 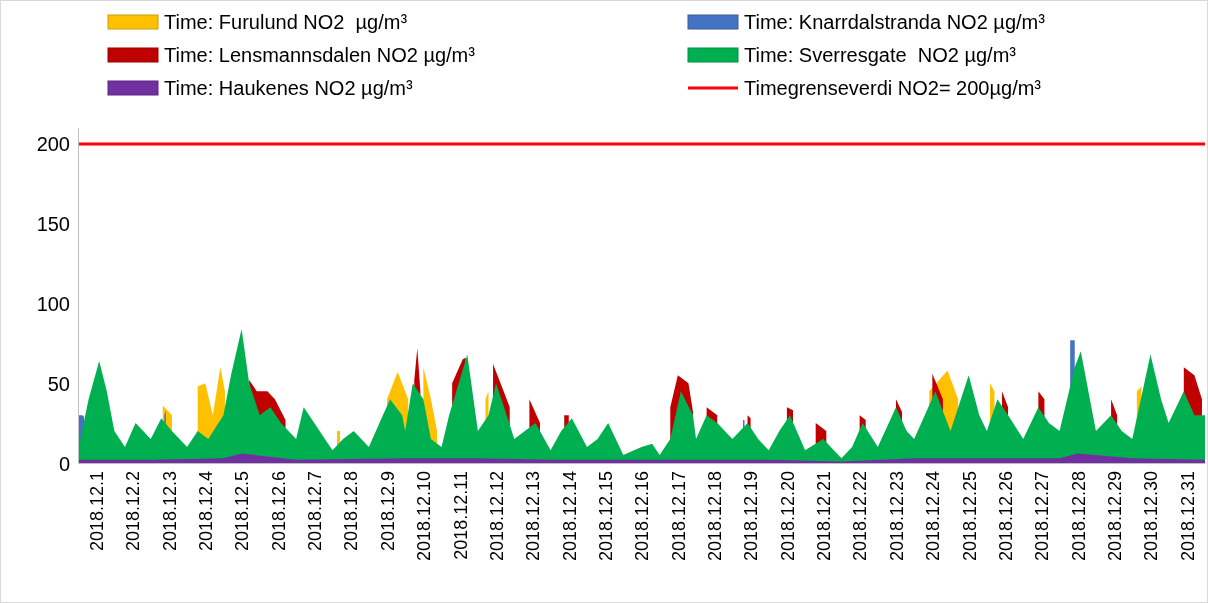 I want to click on x-tick-label: 2018.12.24, so click(x=933, y=516).